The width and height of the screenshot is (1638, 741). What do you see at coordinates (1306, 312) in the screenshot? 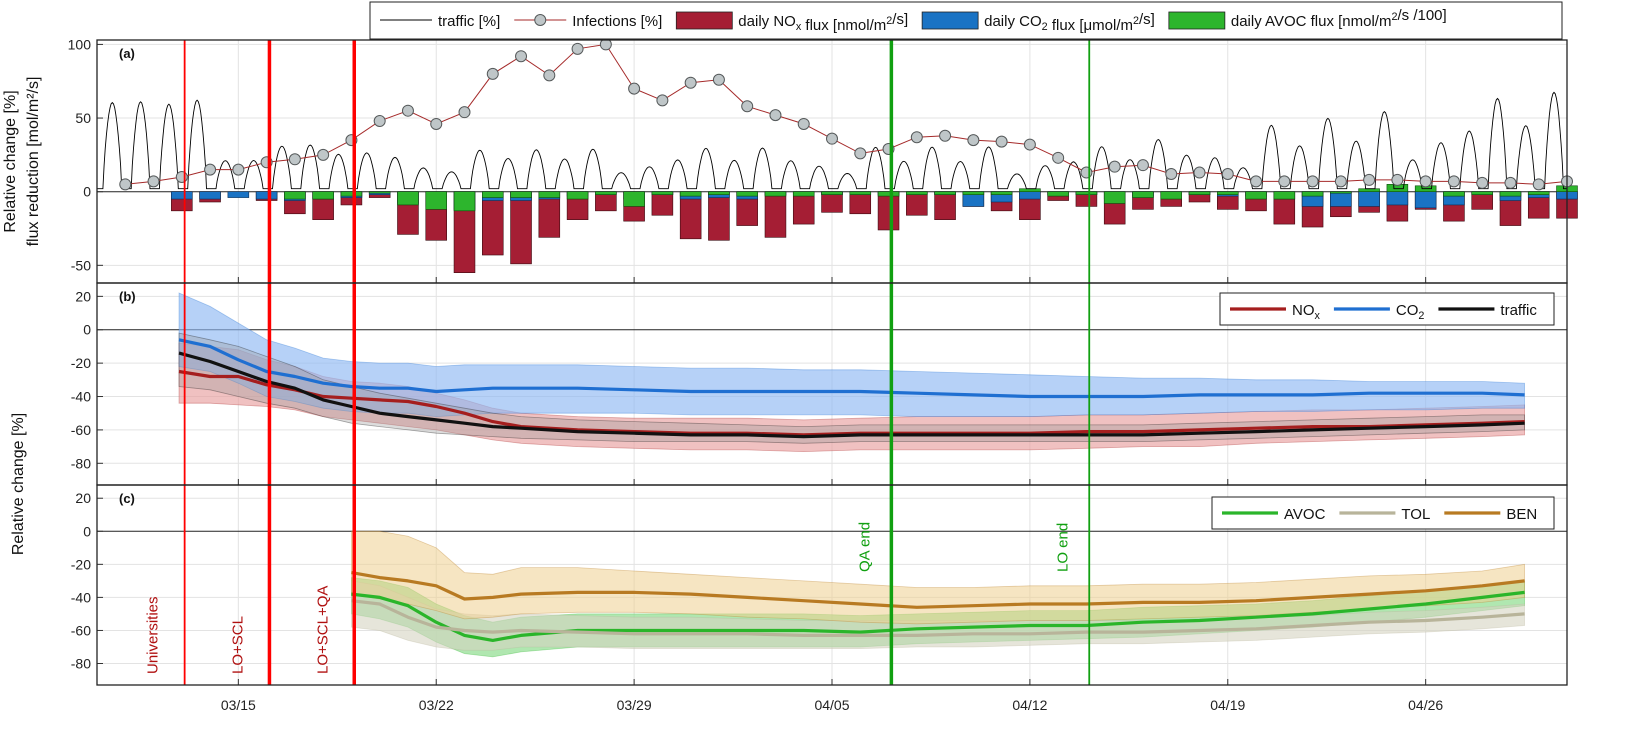
I see `legend-label: NOx` at bounding box center [1306, 312].